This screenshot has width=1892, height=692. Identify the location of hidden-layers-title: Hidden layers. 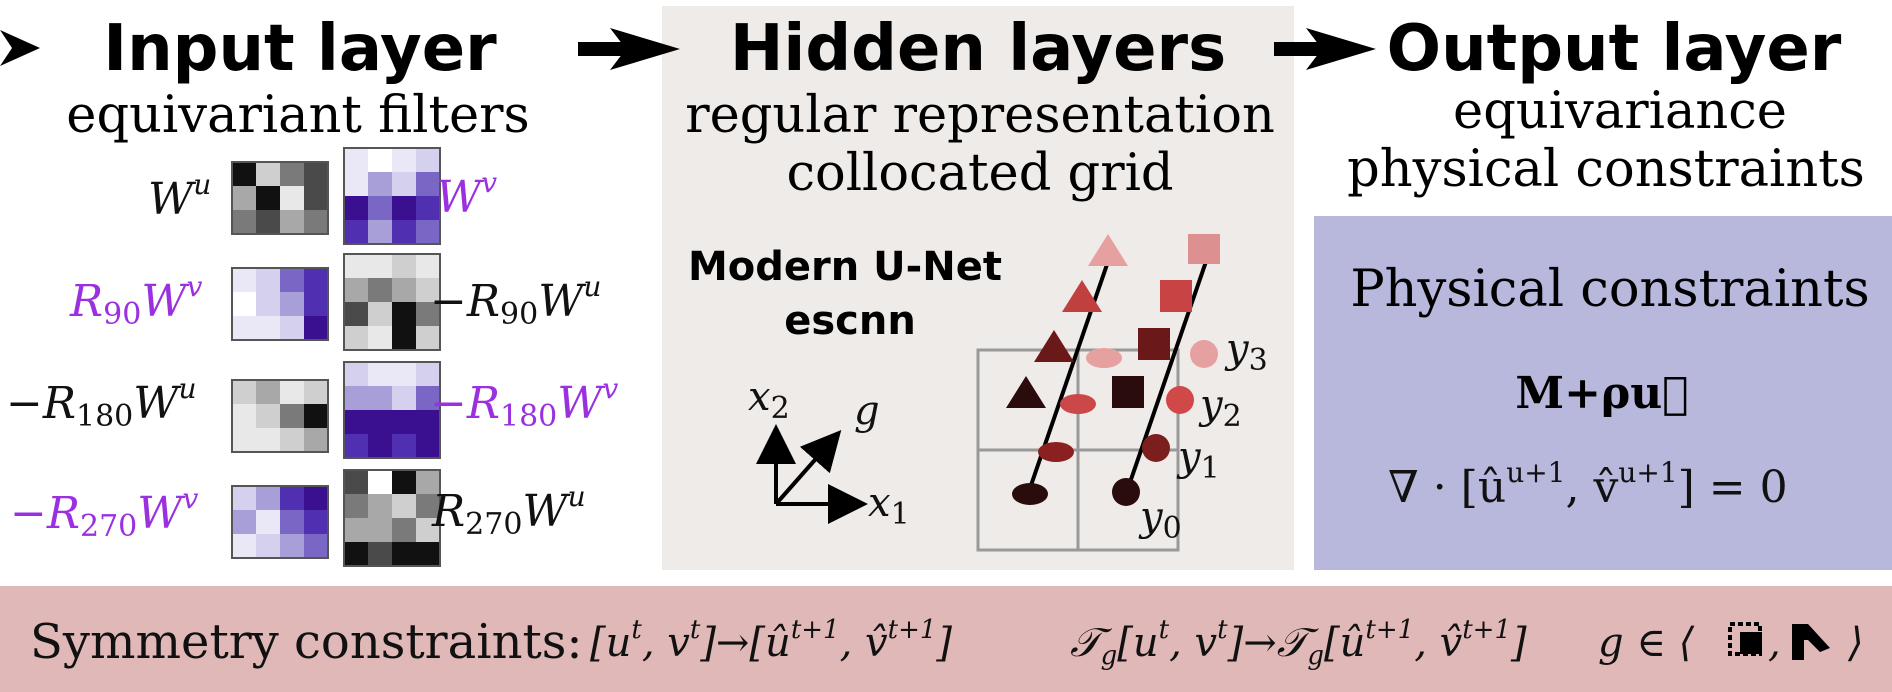
(978, 49).